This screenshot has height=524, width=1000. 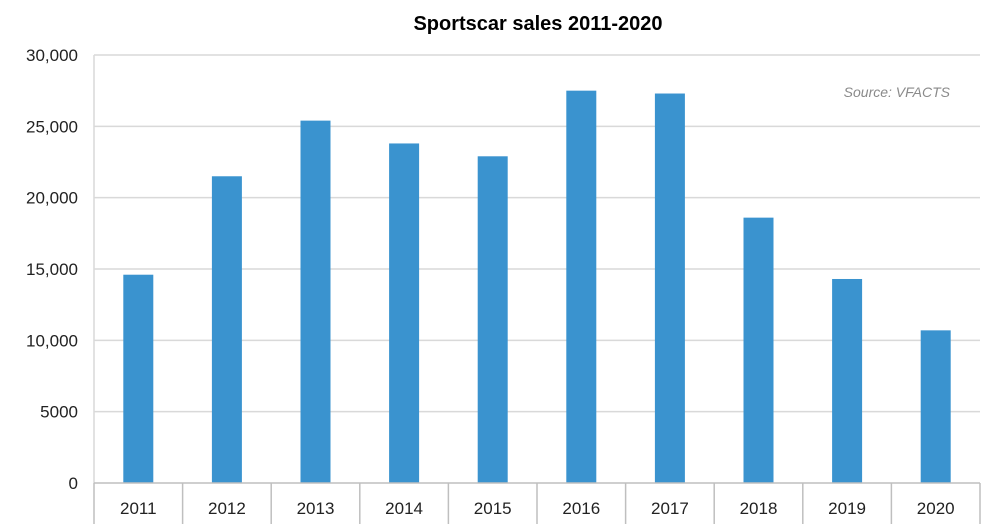 What do you see at coordinates (52, 55) in the screenshot?
I see `y-tick-label: 30,000` at bounding box center [52, 55].